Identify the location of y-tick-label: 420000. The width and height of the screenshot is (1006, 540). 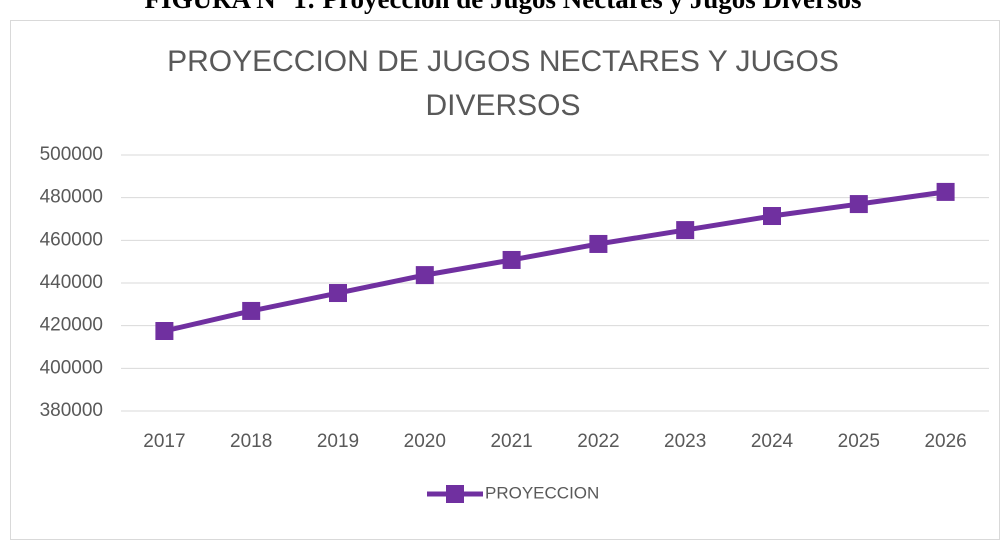
(71, 325).